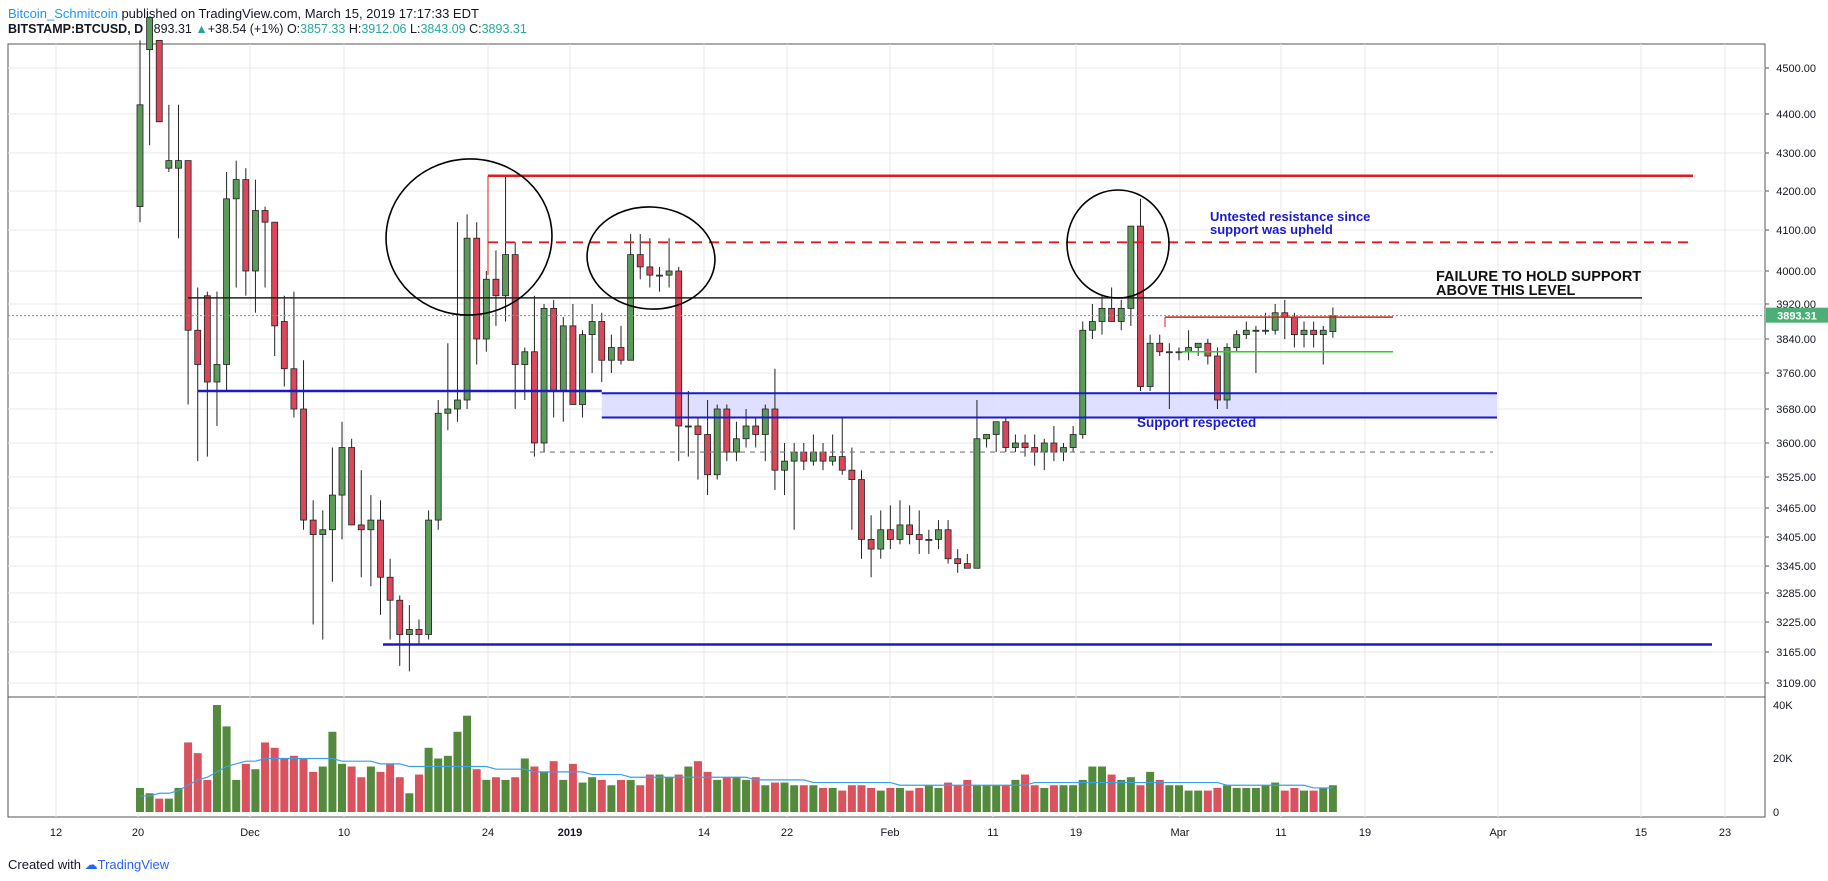  What do you see at coordinates (570, 833) in the screenshot?
I see `time-tick-label: 2019` at bounding box center [570, 833].